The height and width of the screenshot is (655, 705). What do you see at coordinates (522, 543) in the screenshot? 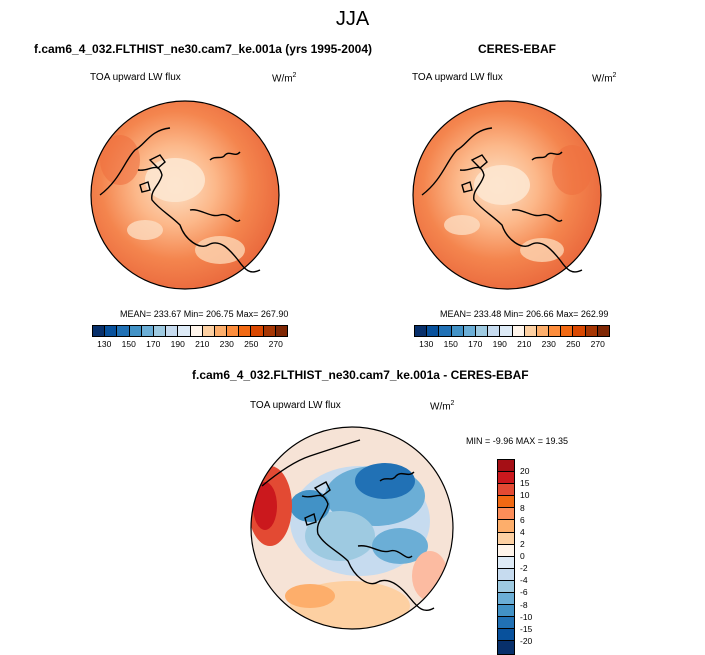
I see `colorbar-tick-label: 2` at bounding box center [522, 543].